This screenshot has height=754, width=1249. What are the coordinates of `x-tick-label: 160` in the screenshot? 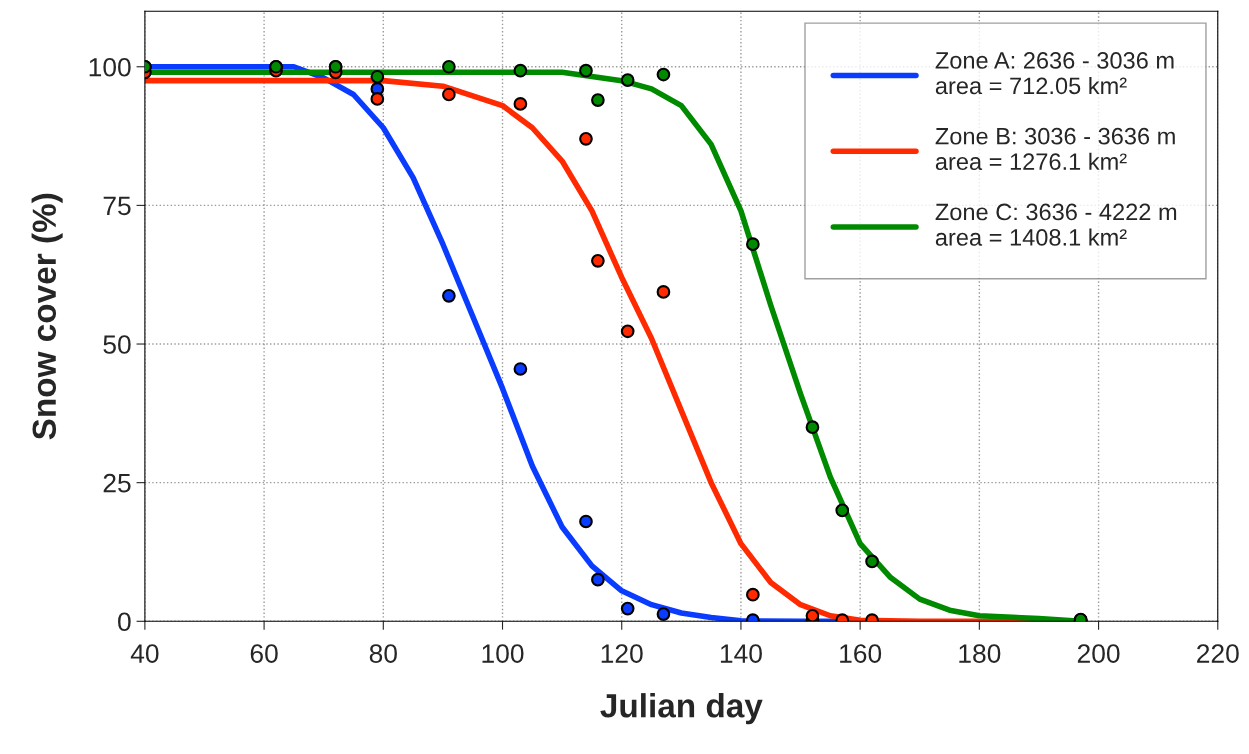 It's located at (861, 653).